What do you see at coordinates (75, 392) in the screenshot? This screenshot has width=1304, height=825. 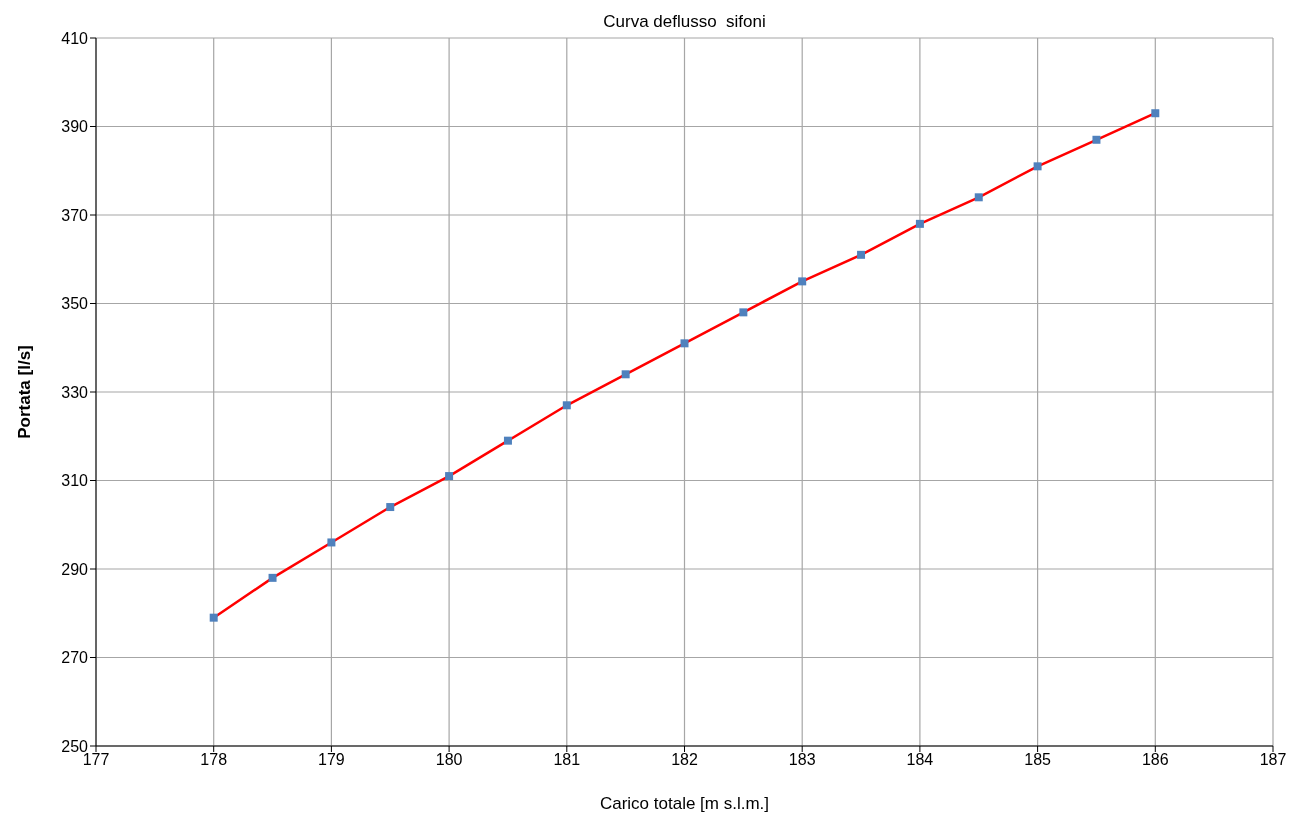 I see `y-tick-label: 330` at bounding box center [75, 392].